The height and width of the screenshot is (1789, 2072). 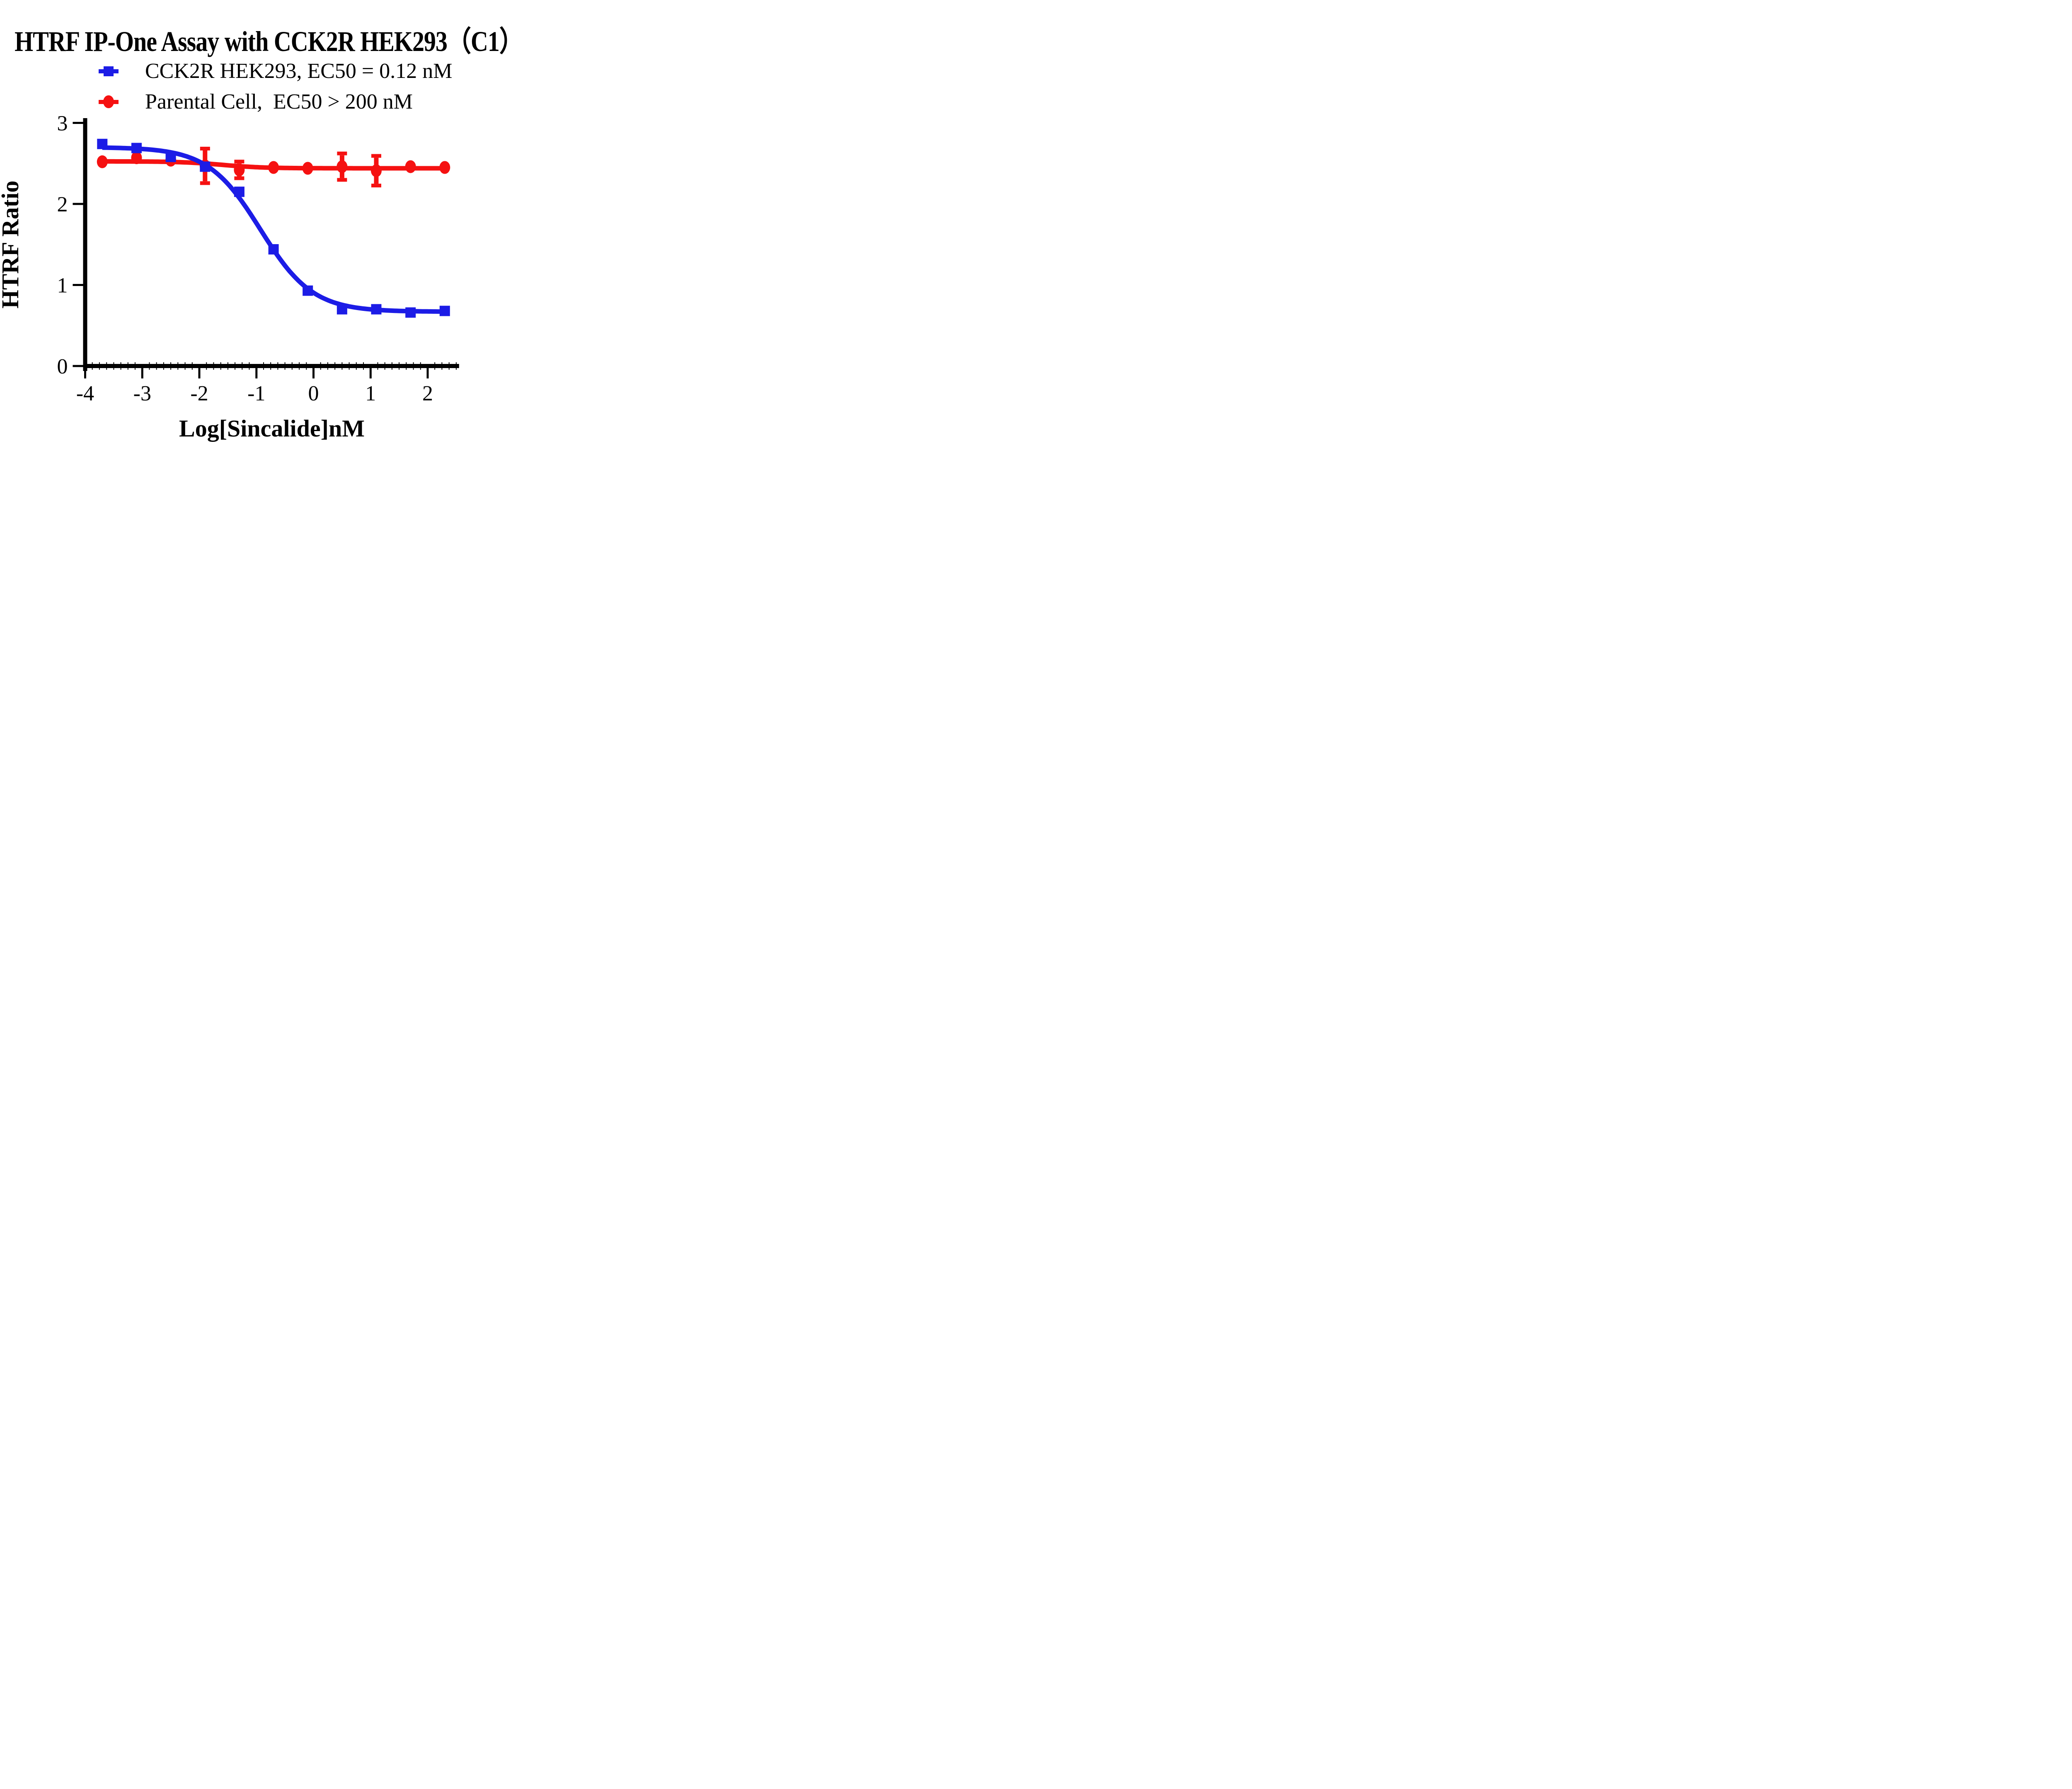 I want to click on y-tick-label: 2, so click(x=62, y=204).